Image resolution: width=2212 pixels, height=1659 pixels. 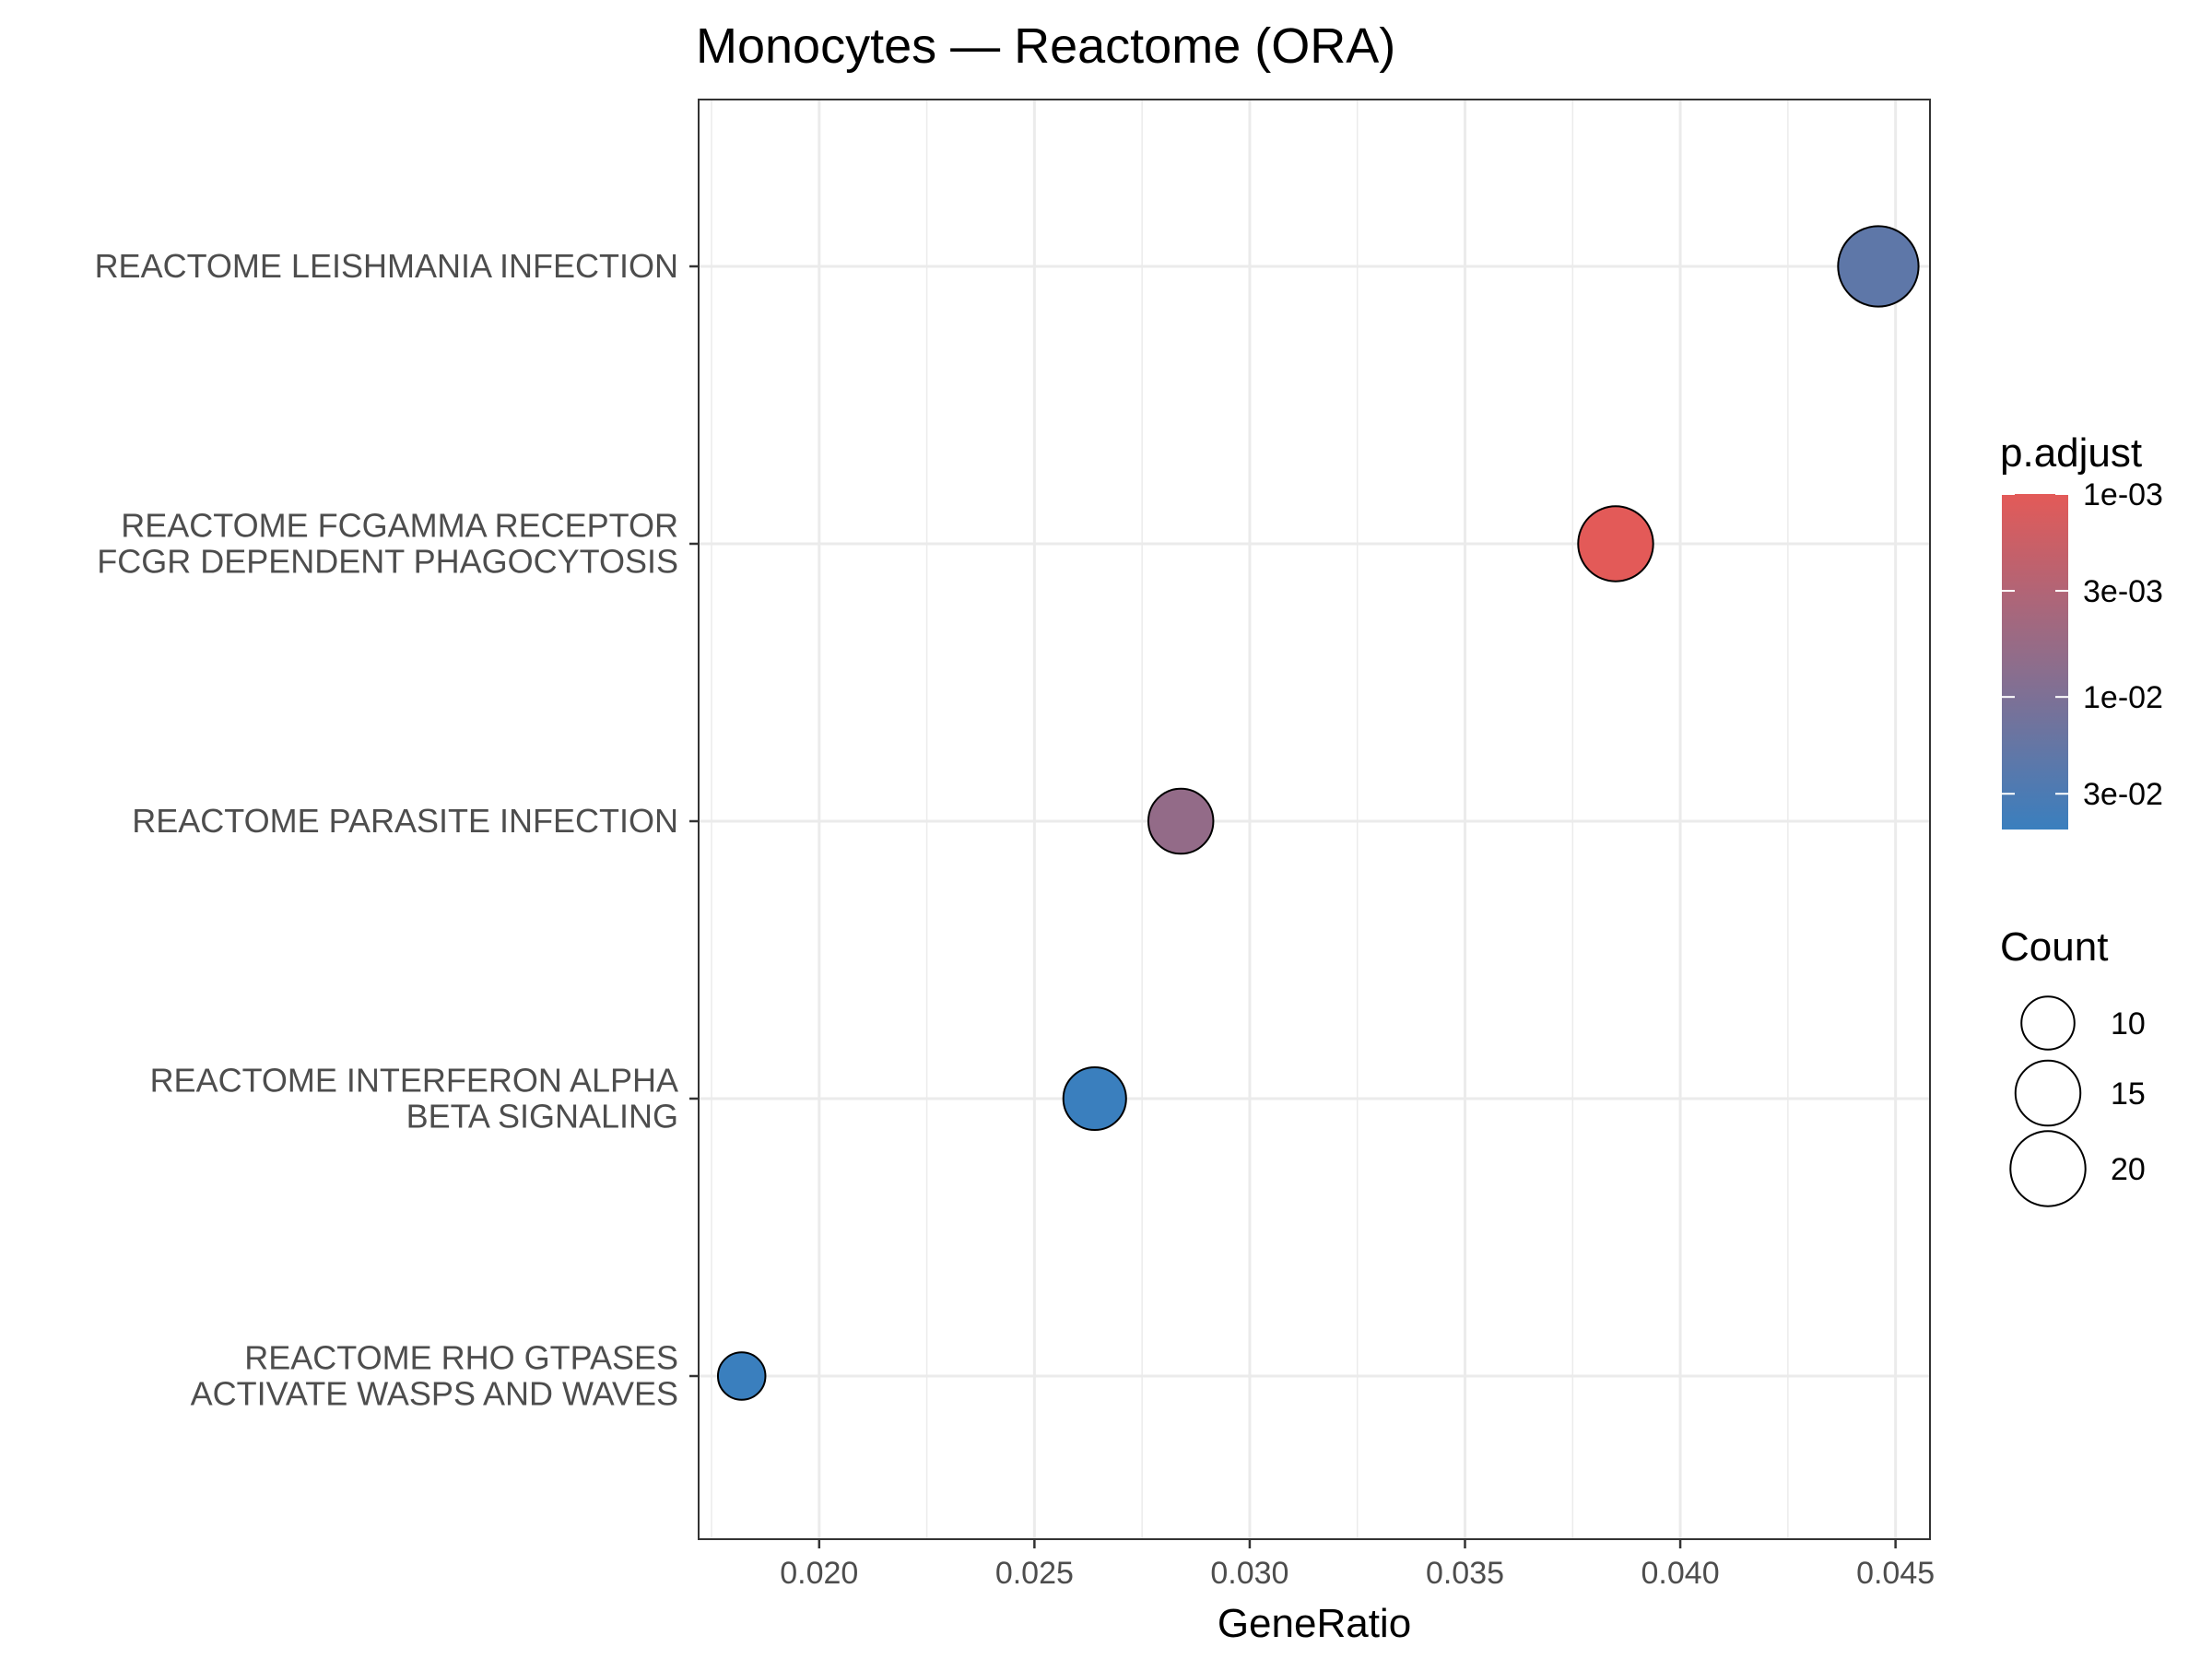 I want to click on size-legend-label: 10, so click(x=2128, y=1023).